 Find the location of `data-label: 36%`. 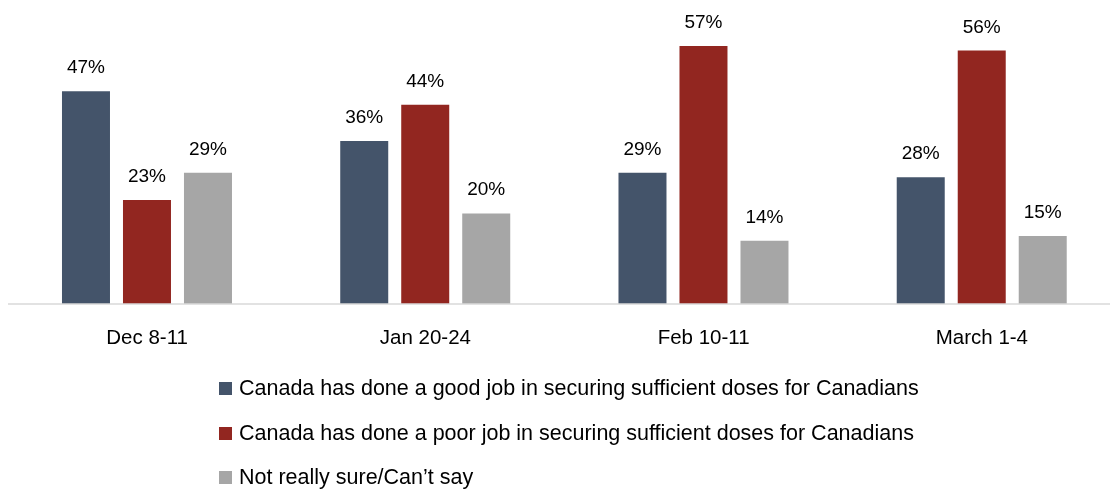

data-label: 36% is located at coordinates (364, 117).